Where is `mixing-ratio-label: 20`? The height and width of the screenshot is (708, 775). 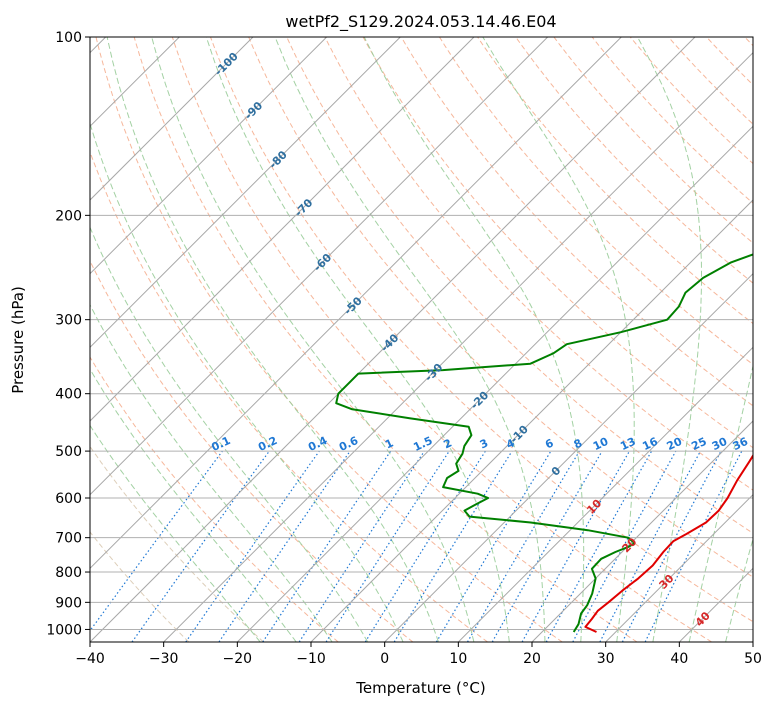
mixing-ratio-label: 20 is located at coordinates (675, 444).